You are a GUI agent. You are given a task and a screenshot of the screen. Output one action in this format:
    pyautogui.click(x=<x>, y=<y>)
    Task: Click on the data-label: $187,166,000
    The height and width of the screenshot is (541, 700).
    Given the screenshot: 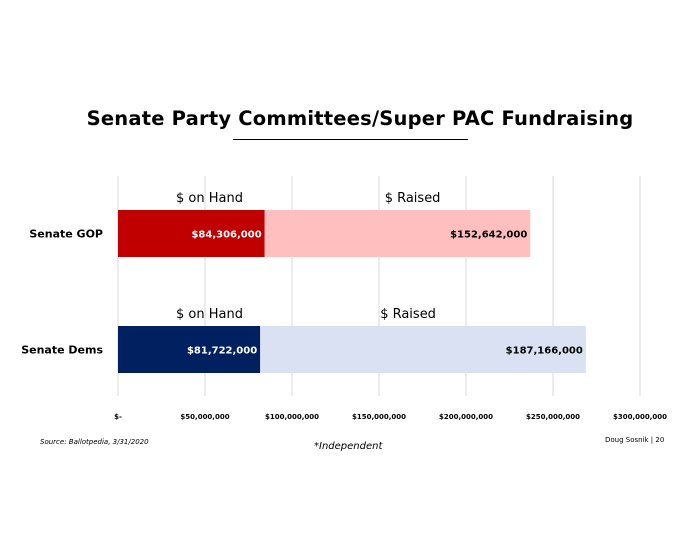 What is the action you would take?
    pyautogui.click(x=544, y=351)
    